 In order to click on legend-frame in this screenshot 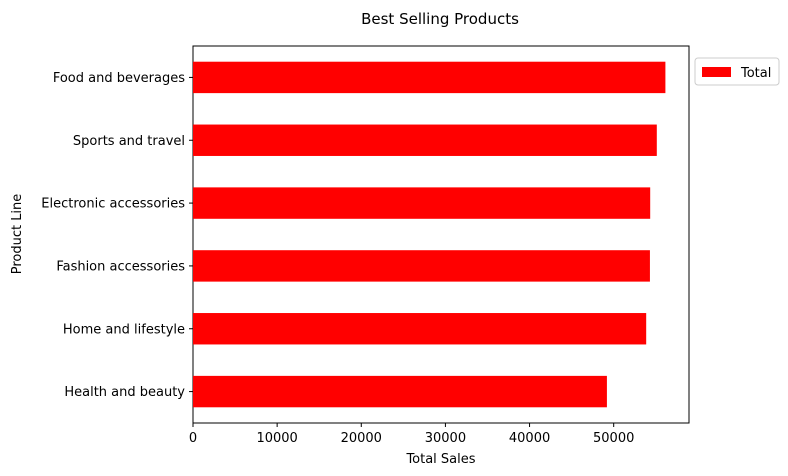, I will do `click(737, 71)`.